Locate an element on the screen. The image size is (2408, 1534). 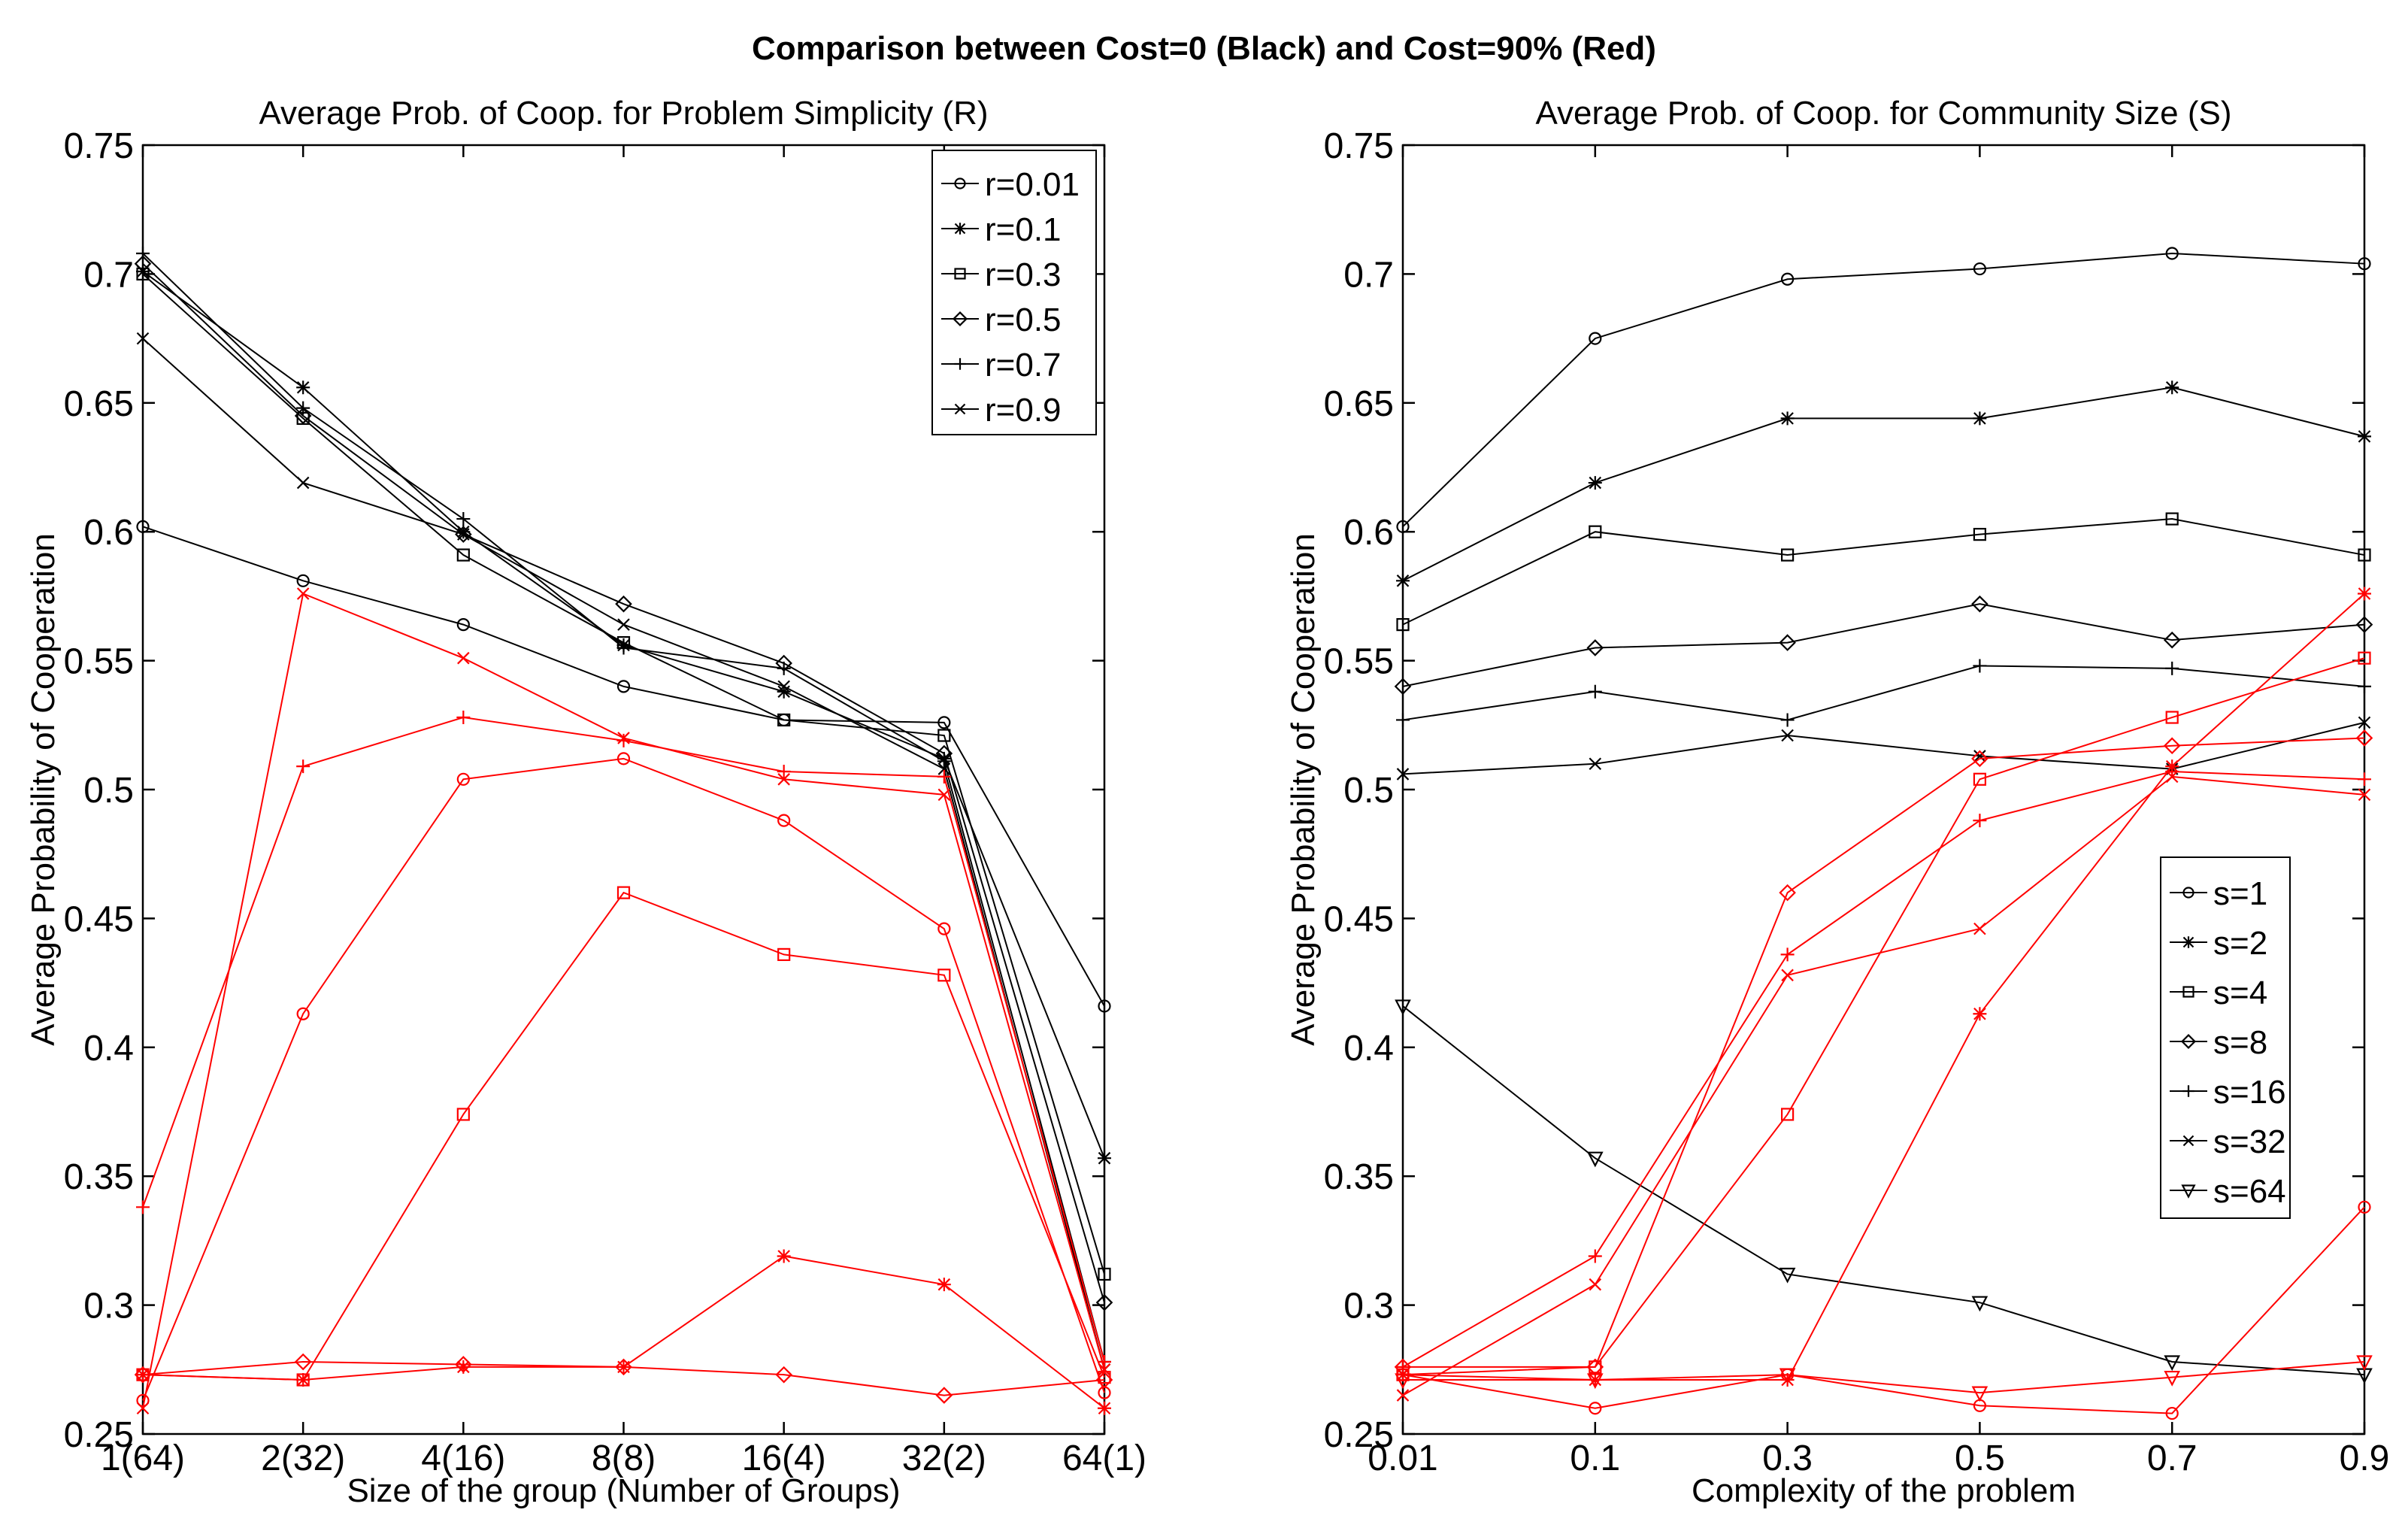
legend-label: s=16 is located at coordinates (2249, 1093).